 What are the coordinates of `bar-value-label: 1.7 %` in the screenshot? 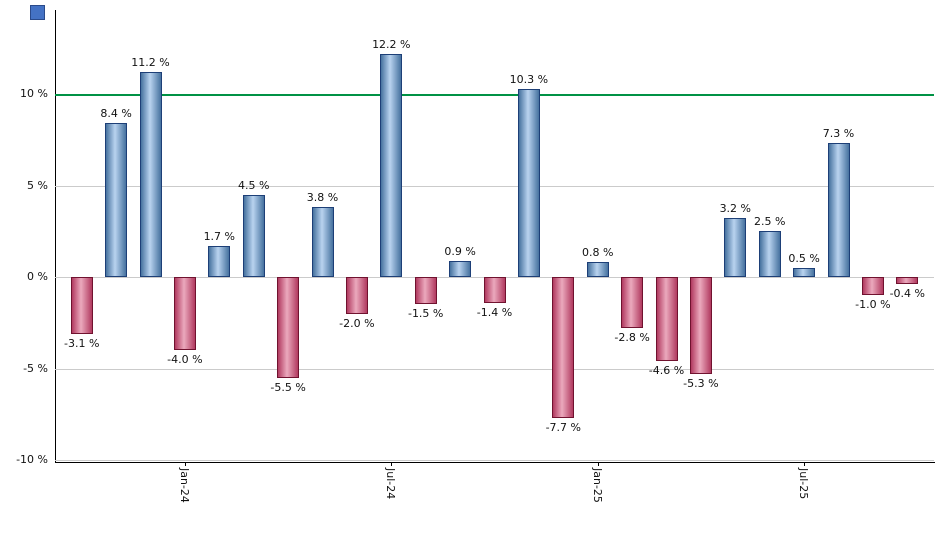 It's located at (219, 236).